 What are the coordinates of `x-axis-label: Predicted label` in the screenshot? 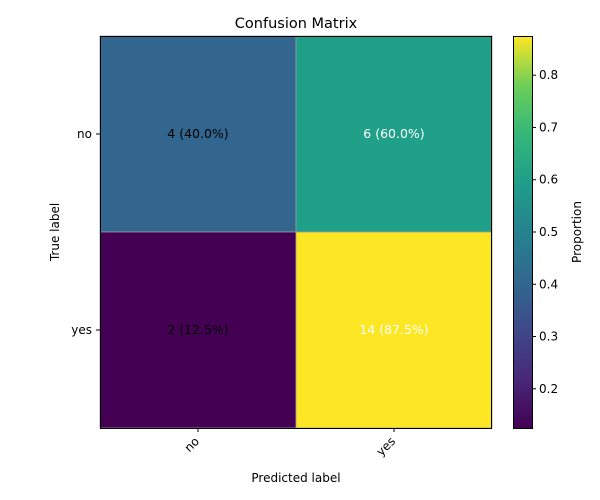 It's located at (295, 478).